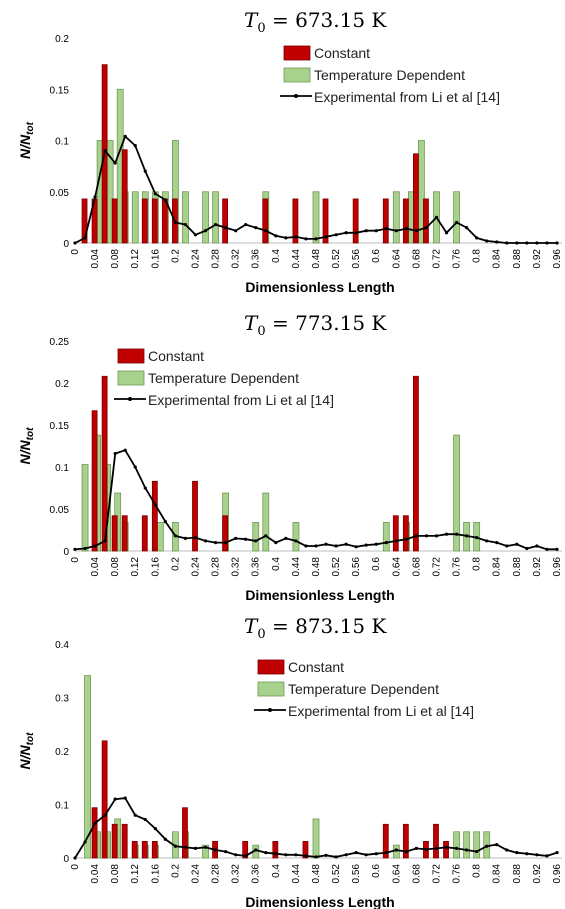 Image resolution: width=565 pixels, height=909 pixels. I want to click on x-tick-label: 0.64, so click(396, 259).